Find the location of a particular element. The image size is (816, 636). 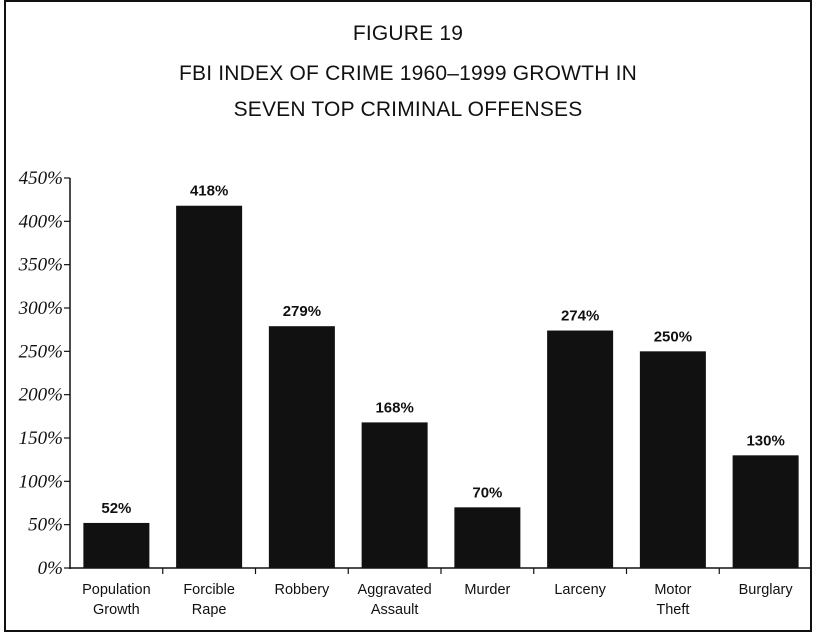

y-tick-label: 0% is located at coordinates (50, 568).